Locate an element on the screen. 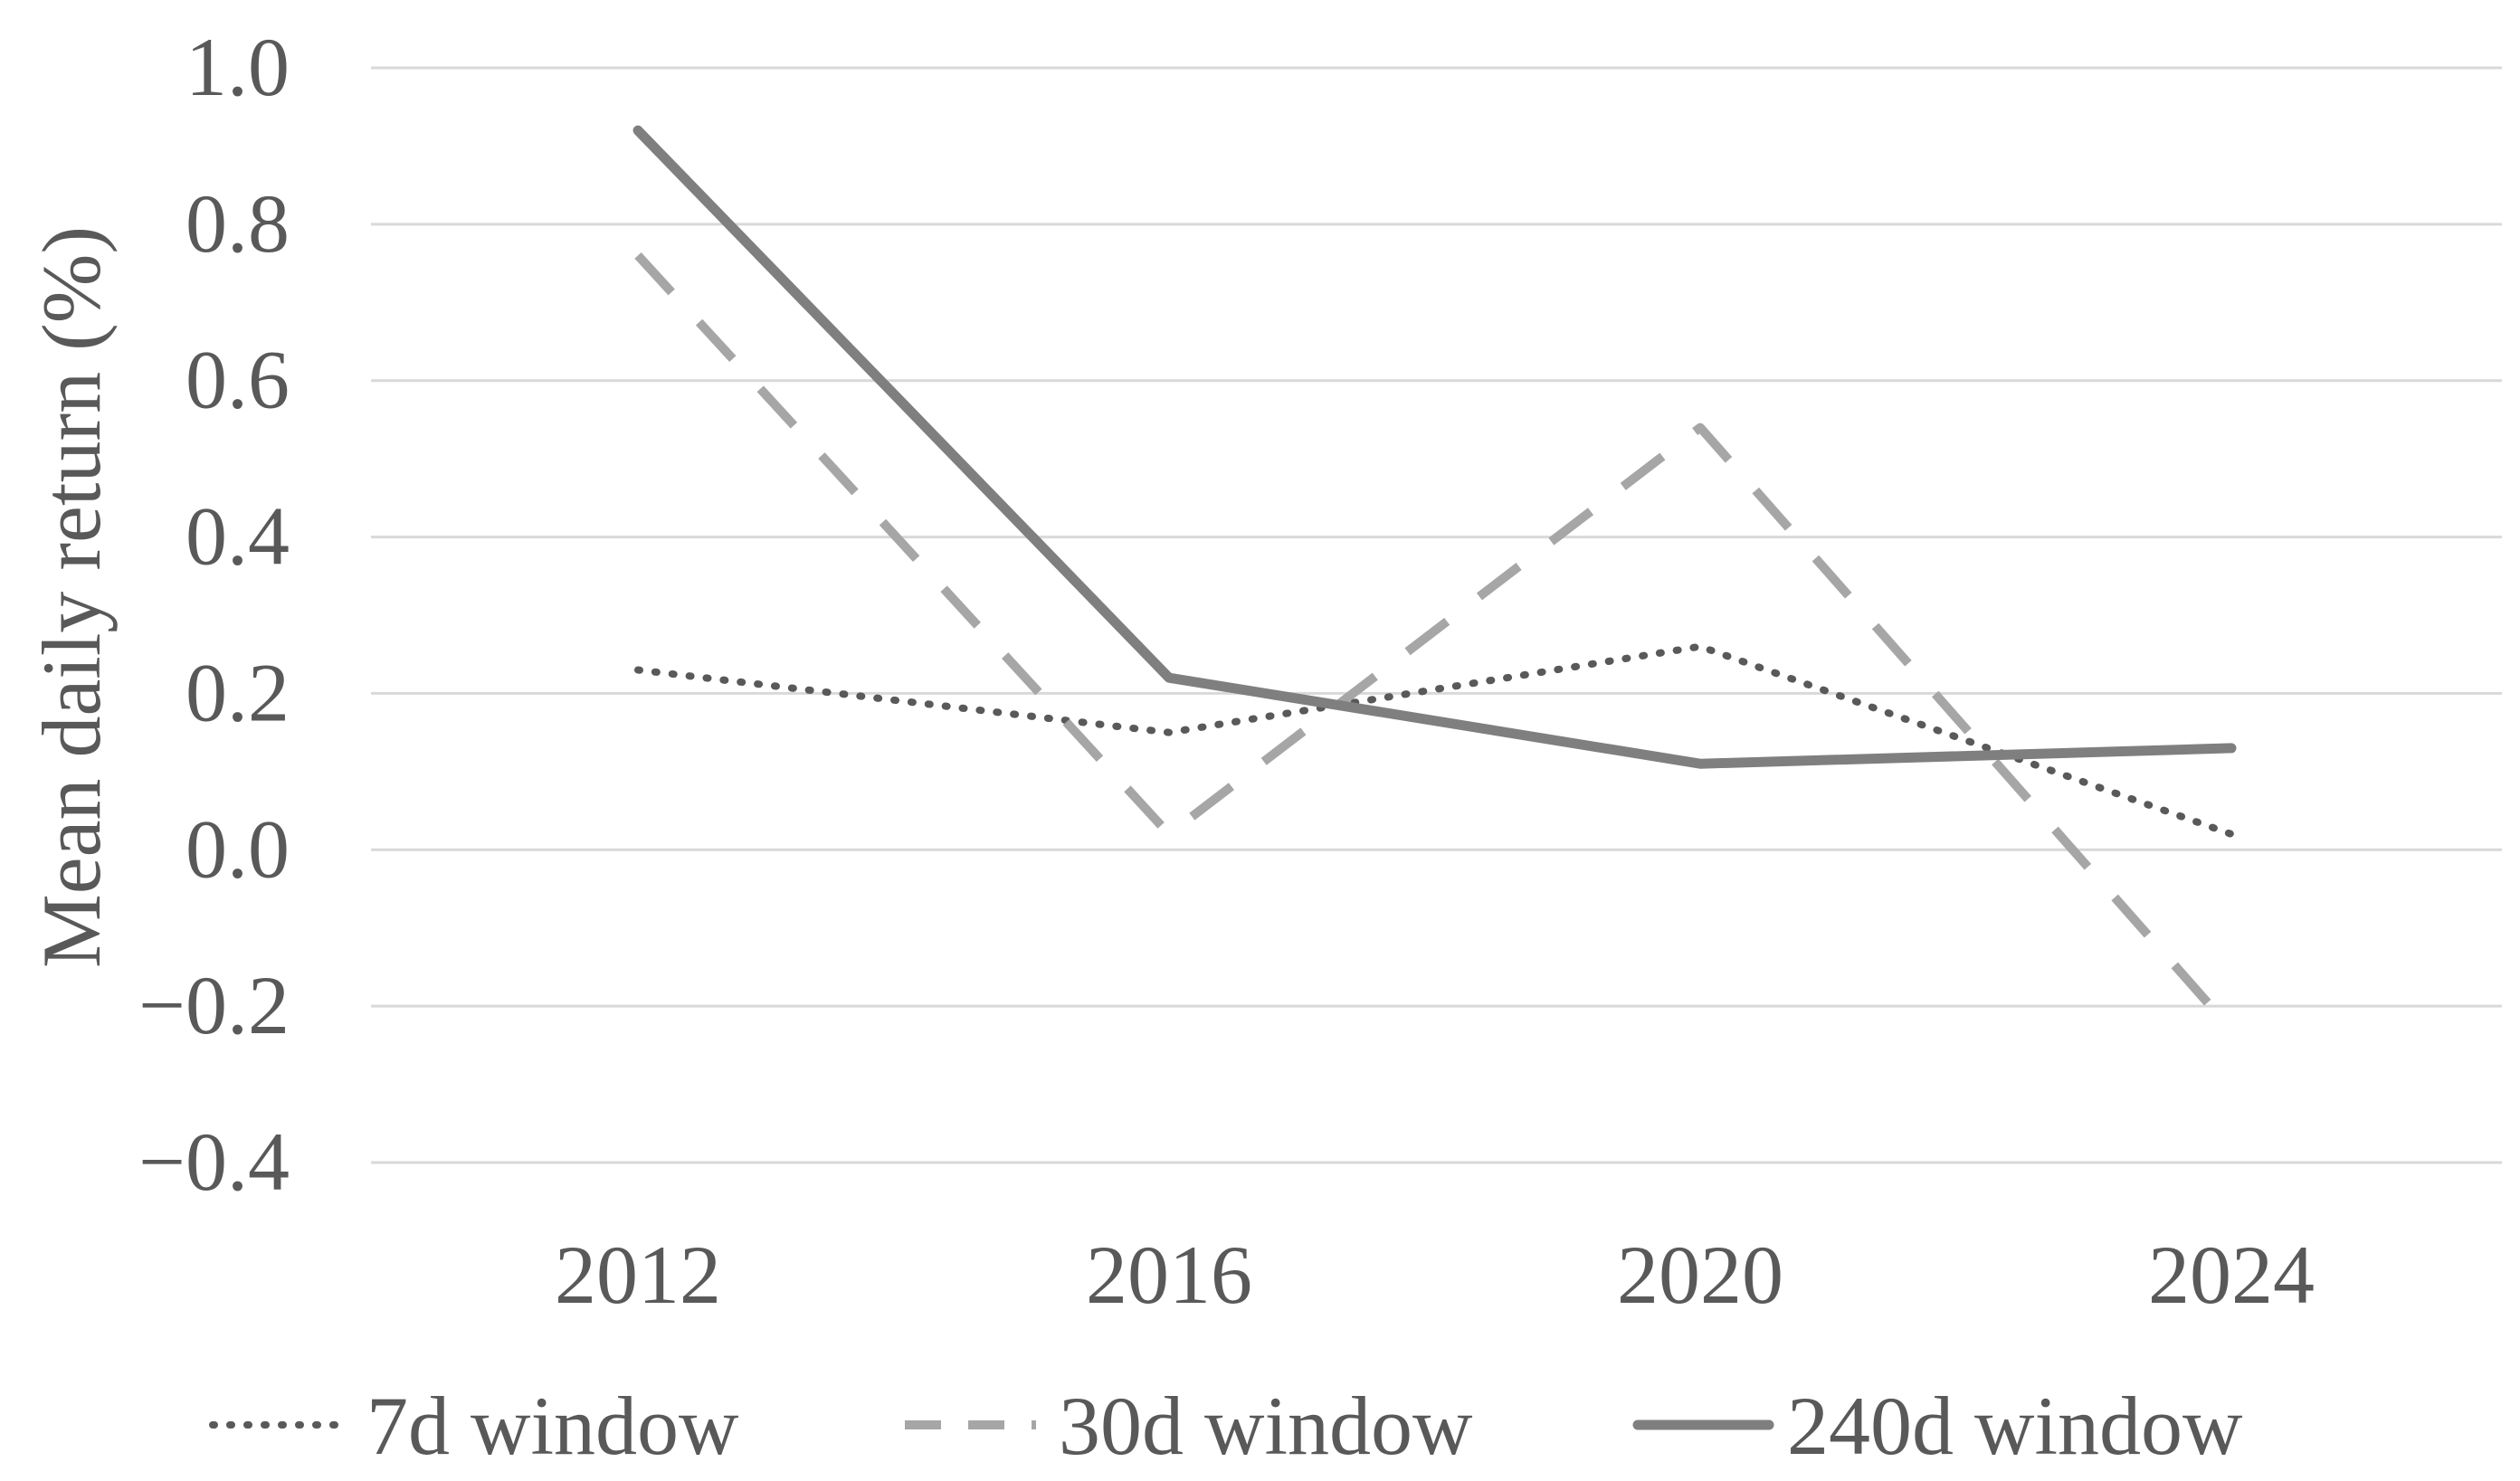 The width and height of the screenshot is (2520, 1481). x-tick-label: 2016 is located at coordinates (1169, 1275).